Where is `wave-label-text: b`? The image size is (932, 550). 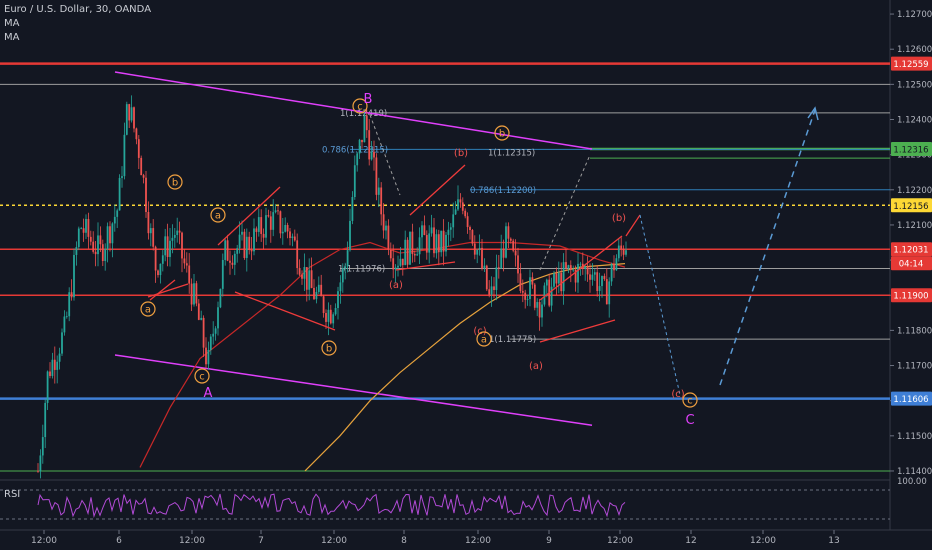
wave-label-text: b is located at coordinates (329, 349).